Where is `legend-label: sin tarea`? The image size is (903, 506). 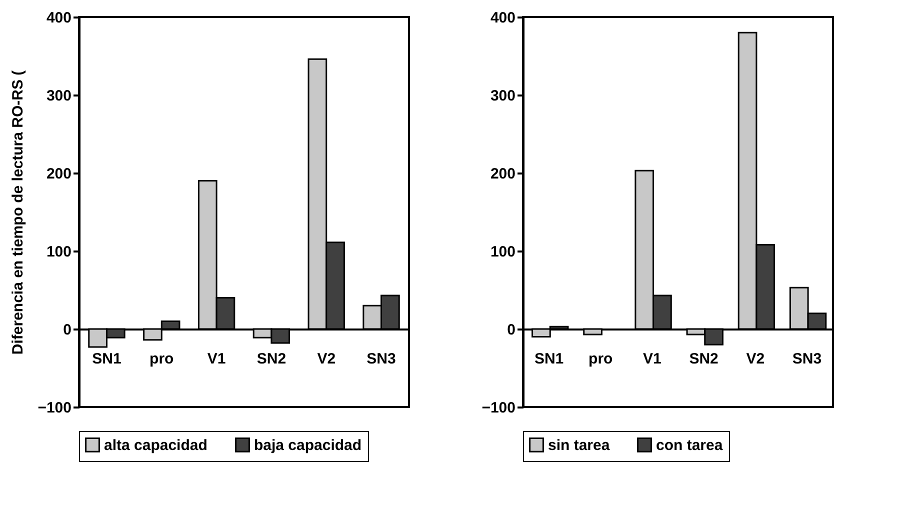 legend-label: sin tarea is located at coordinates (579, 445).